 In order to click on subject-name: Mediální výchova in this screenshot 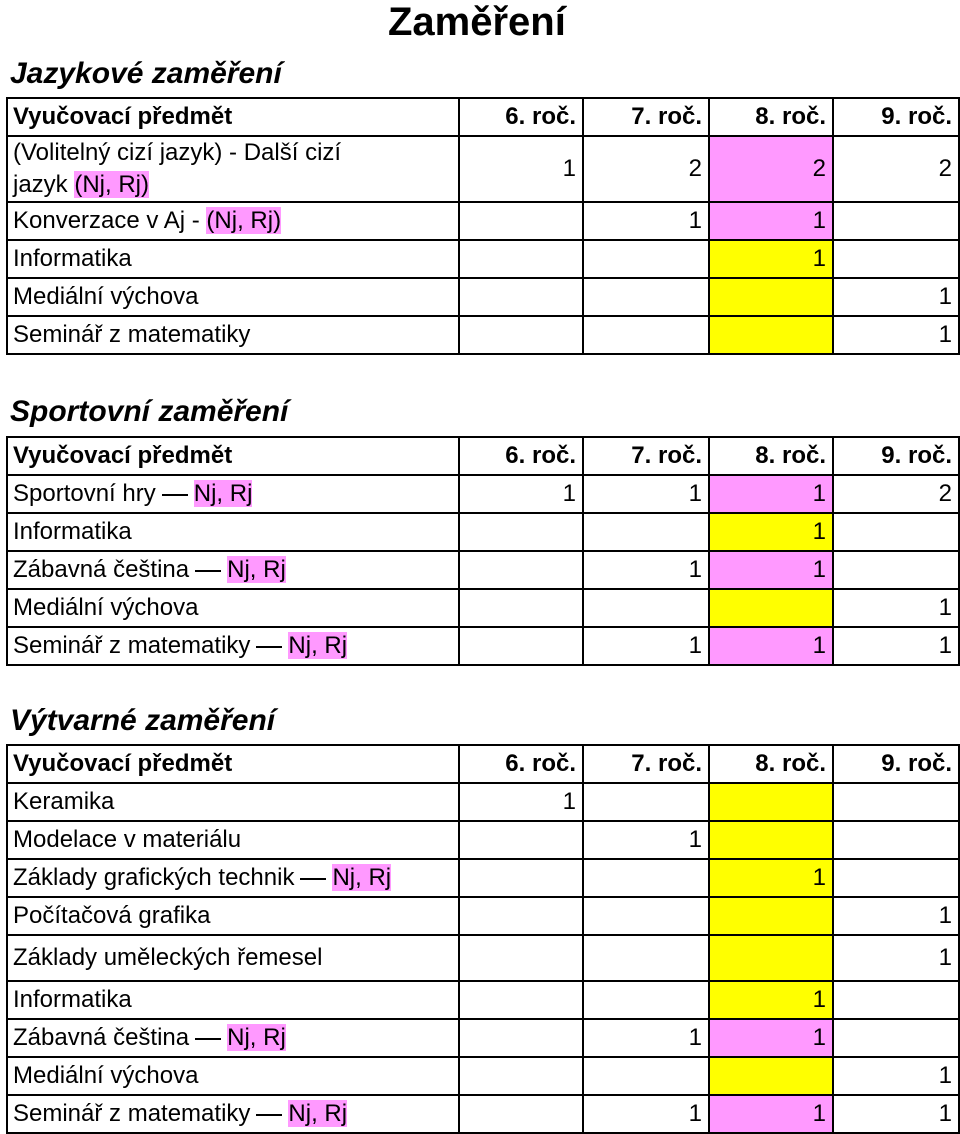, I will do `click(233, 1076)`.